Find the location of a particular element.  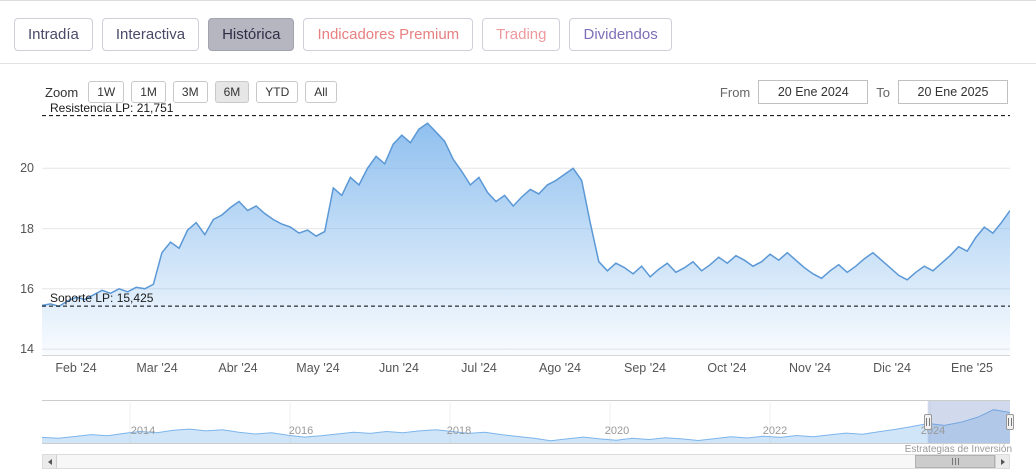

right-arrow-icon is located at coordinates (1002, 461).